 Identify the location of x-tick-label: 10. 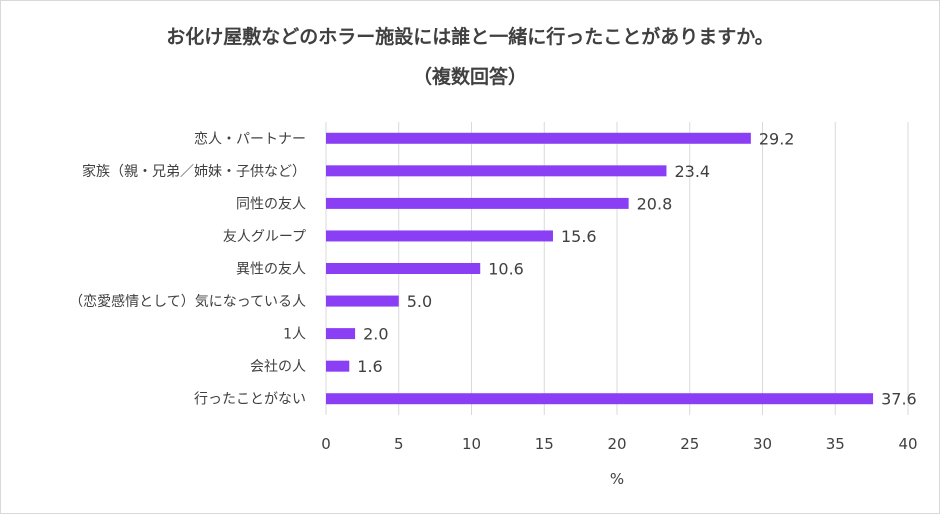
(471, 444).